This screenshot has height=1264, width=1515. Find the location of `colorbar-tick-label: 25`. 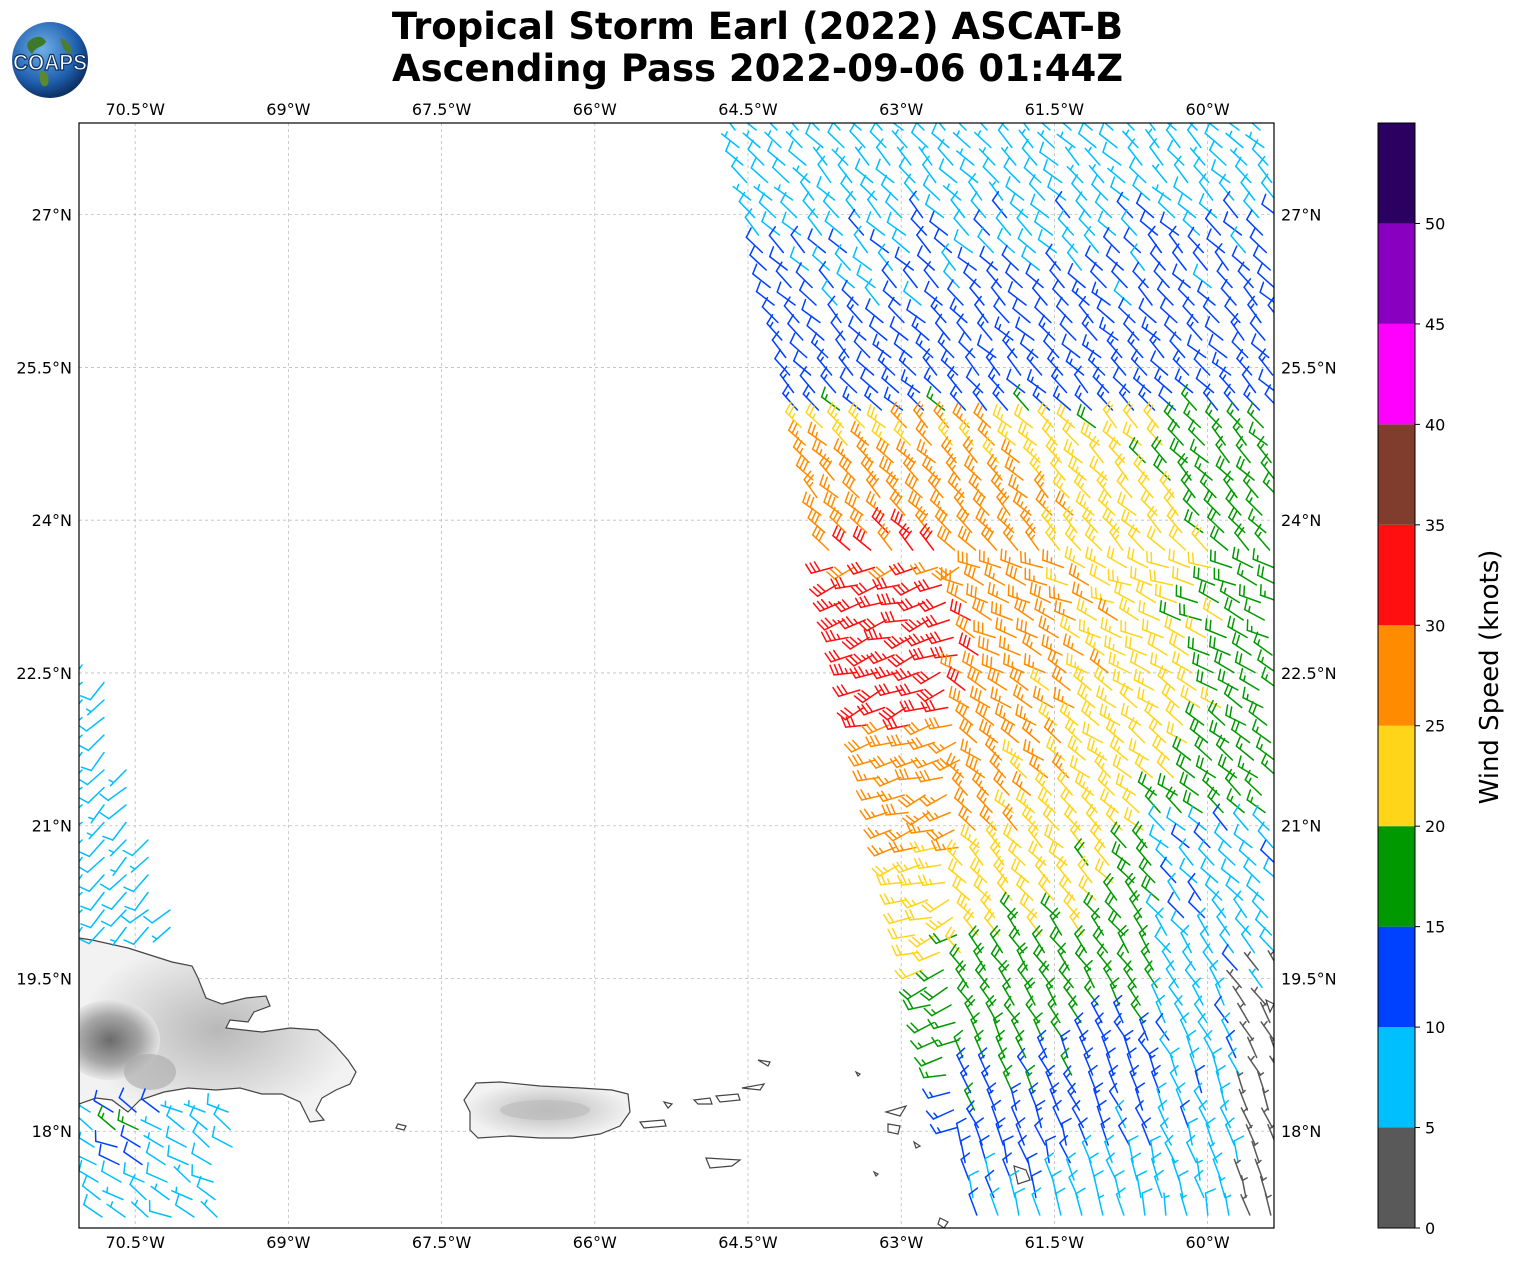

colorbar-tick-label: 25 is located at coordinates (1435, 726).